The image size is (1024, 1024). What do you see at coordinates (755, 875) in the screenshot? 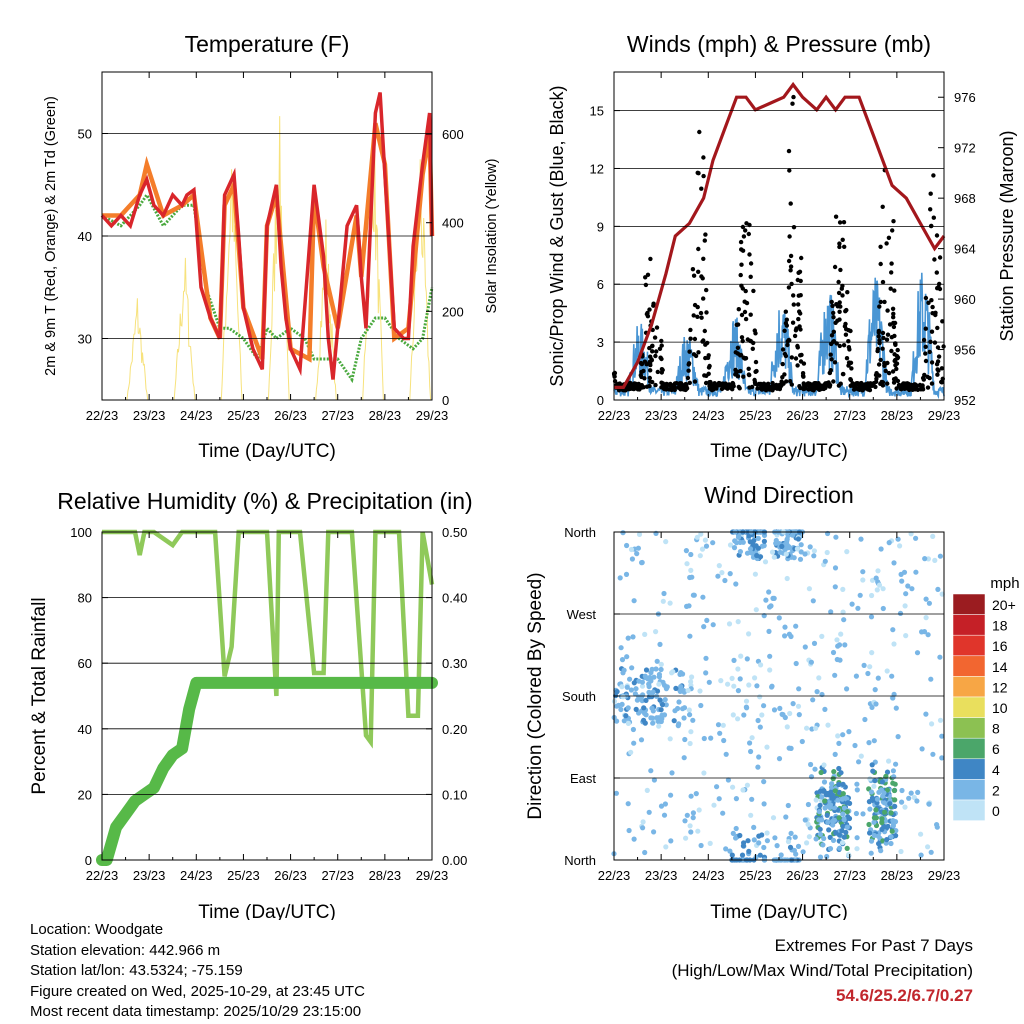
I see `dir-xtick-label: 25/23` at bounding box center [755, 875].